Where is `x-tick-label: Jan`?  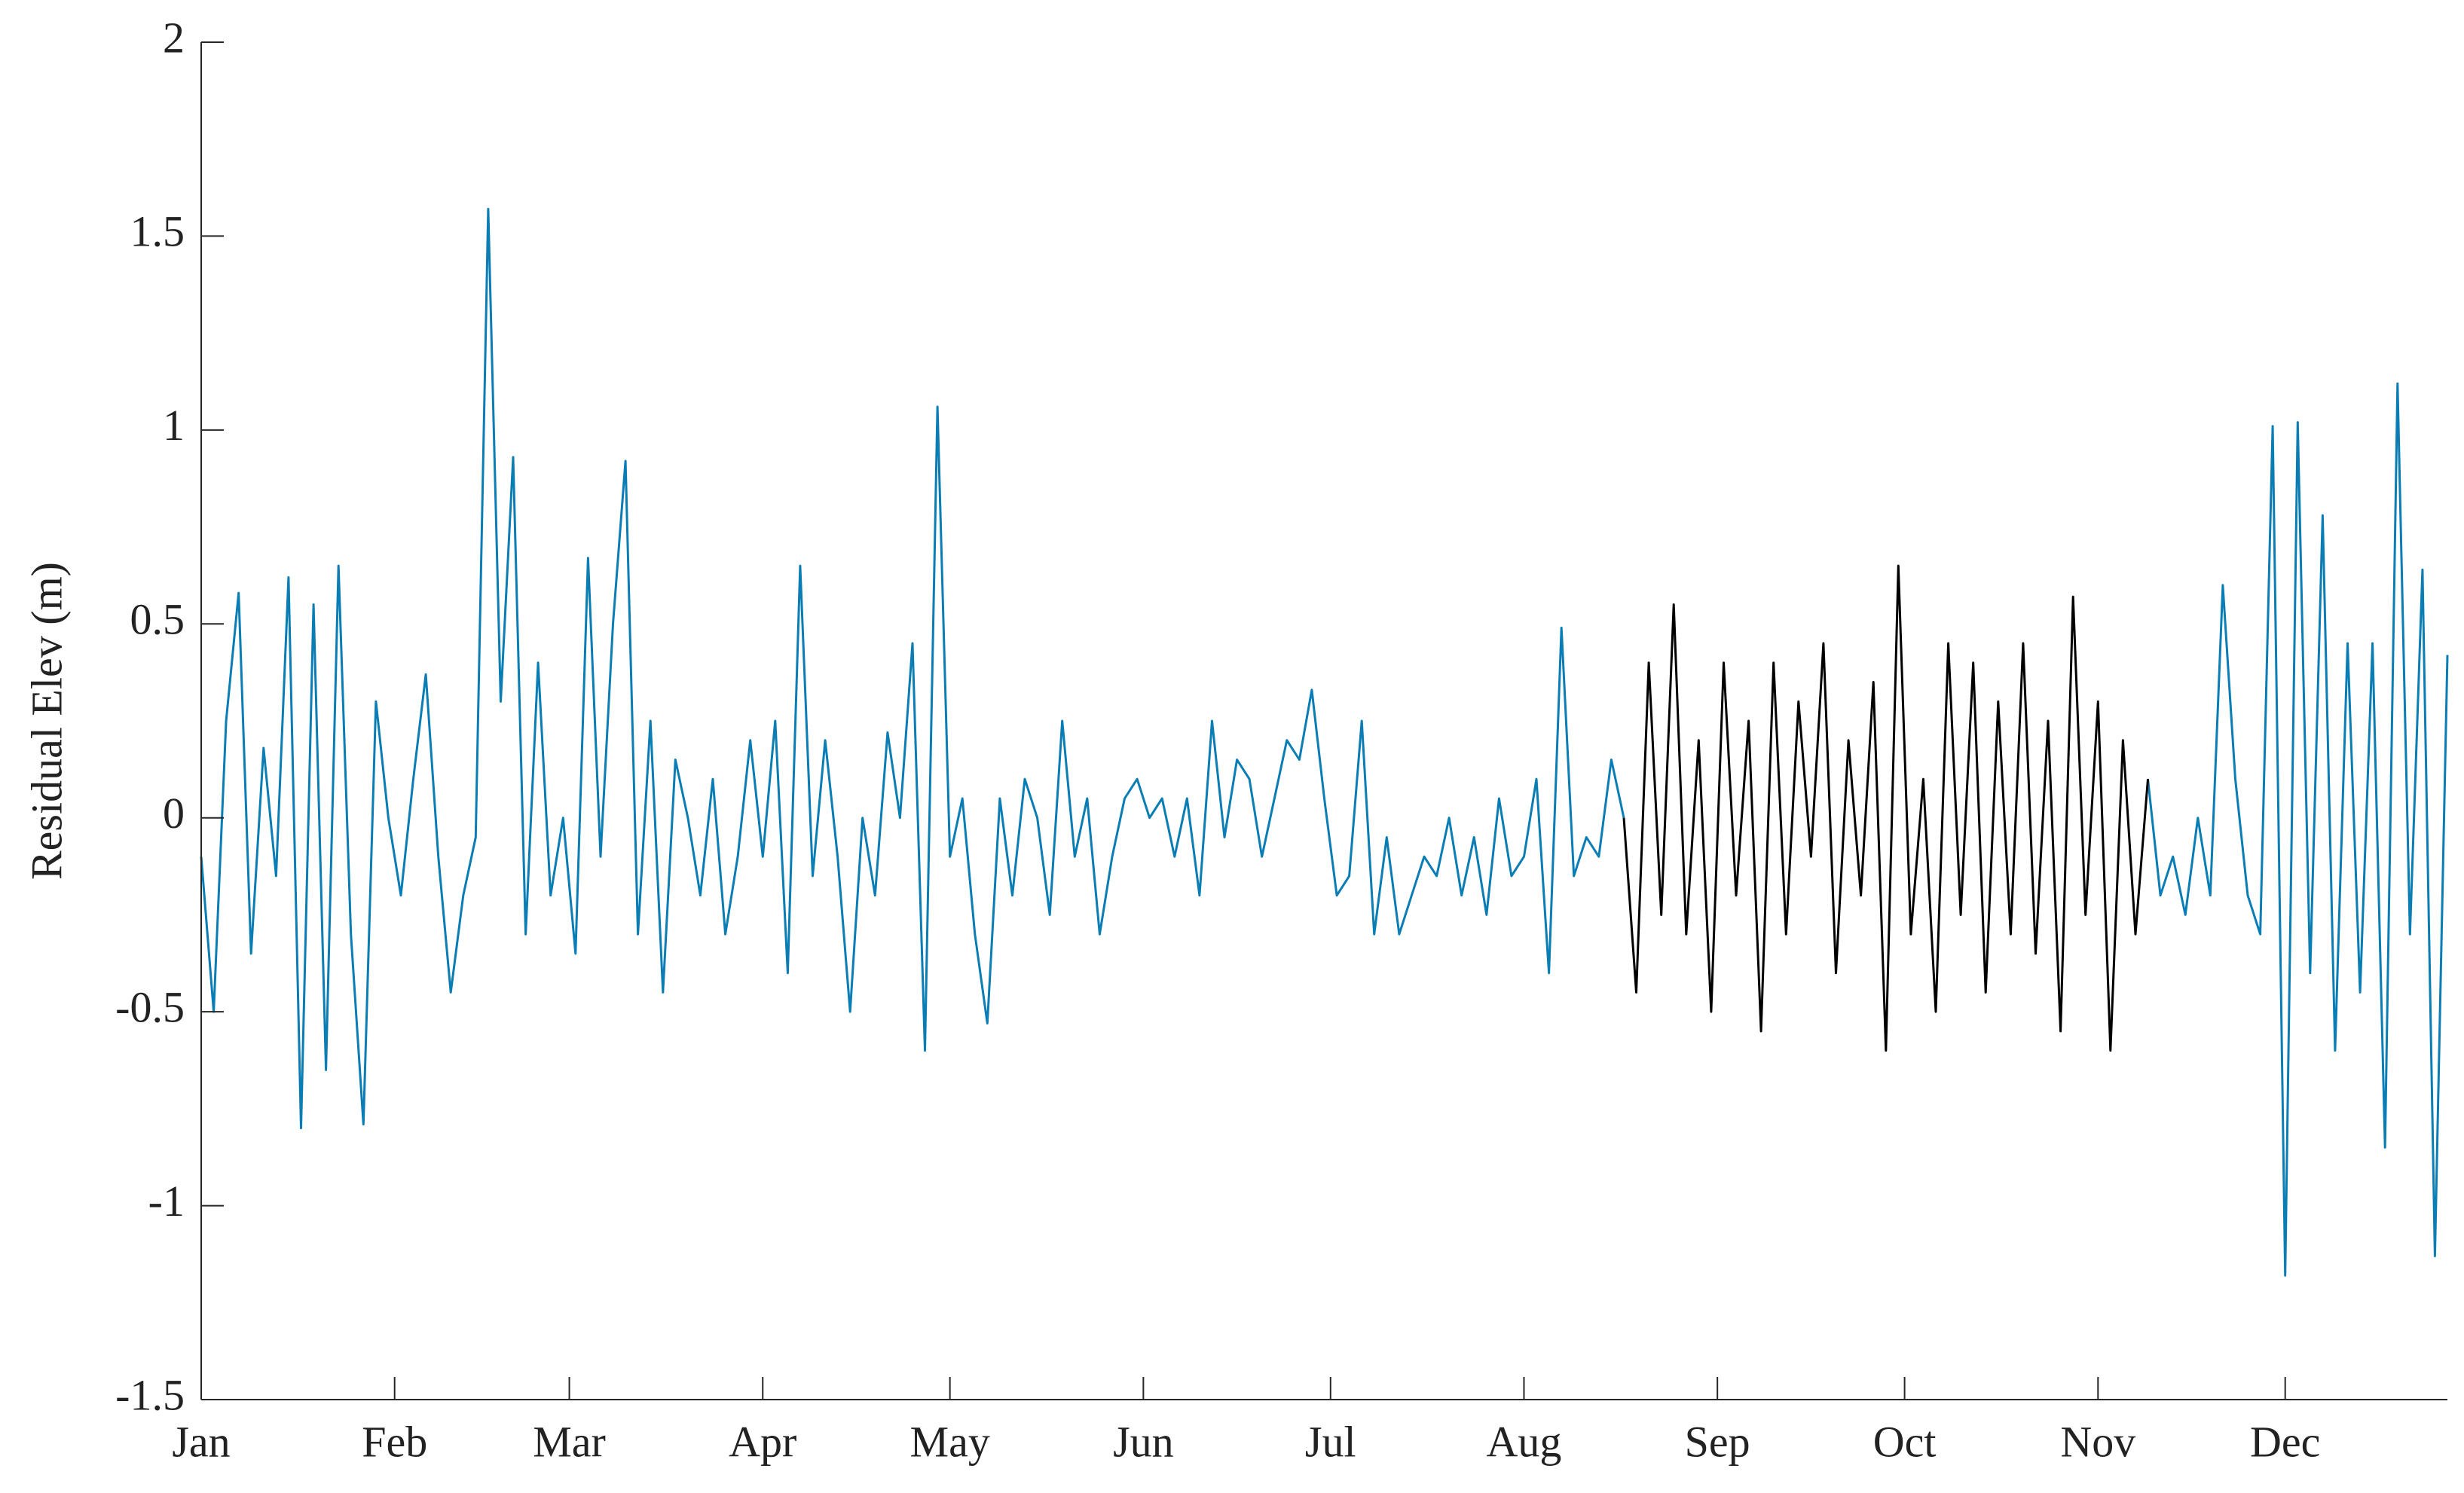
x-tick-label: Jan is located at coordinates (201, 1441).